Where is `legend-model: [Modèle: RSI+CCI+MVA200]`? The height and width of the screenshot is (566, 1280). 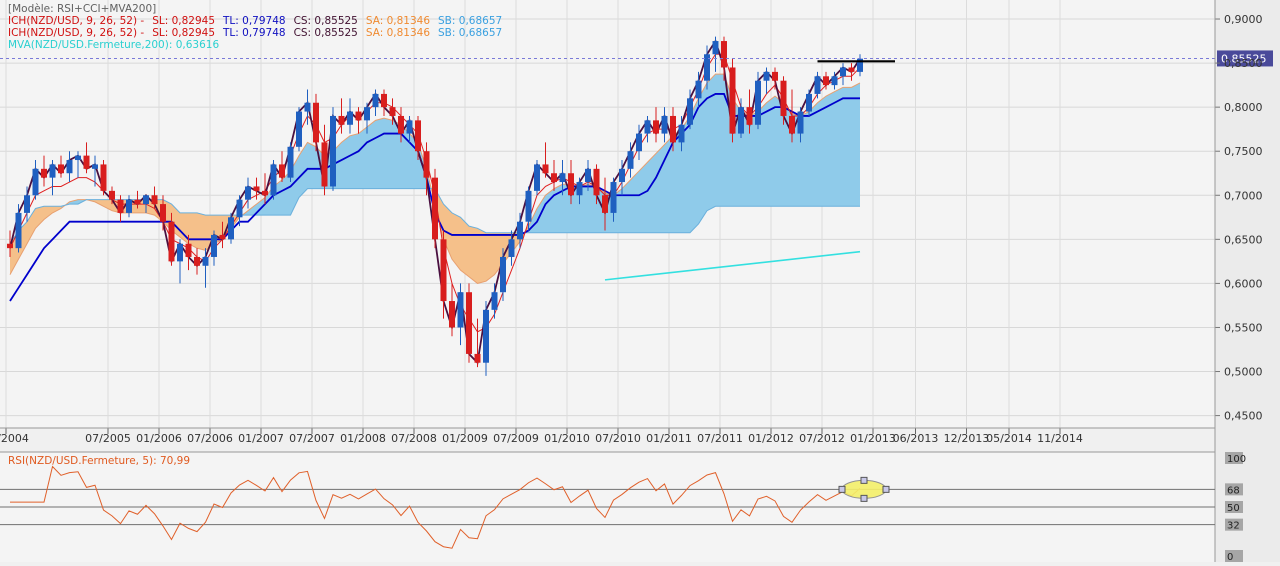 legend-model: [Modèle: RSI+CCI+MVA200] is located at coordinates (86, 9).